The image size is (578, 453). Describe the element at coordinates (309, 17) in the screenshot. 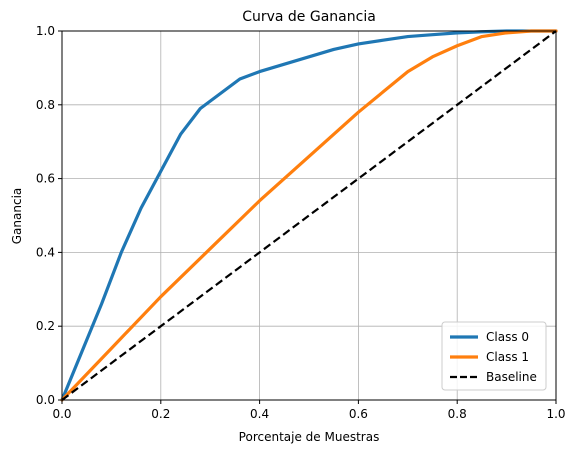

I see `chart-title: Curva de Ganancia` at that location.